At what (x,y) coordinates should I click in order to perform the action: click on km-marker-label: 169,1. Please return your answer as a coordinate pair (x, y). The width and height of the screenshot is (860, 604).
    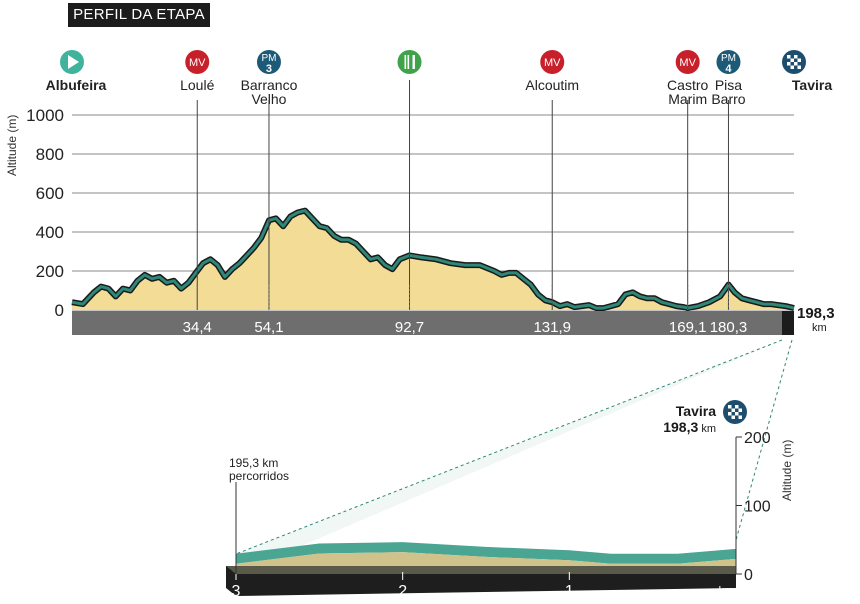
    Looking at the image, I should click on (688, 327).